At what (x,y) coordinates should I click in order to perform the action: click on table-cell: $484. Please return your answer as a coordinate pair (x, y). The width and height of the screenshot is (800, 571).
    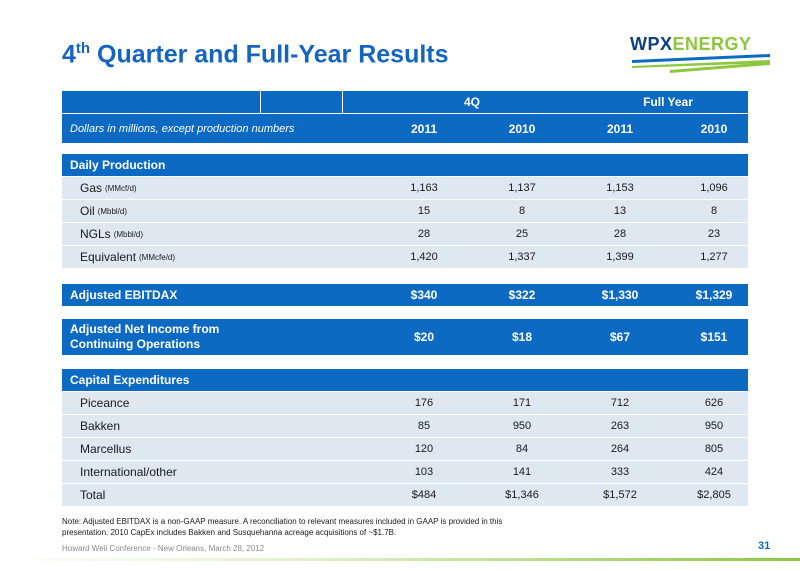
    Looking at the image, I should click on (424, 495).